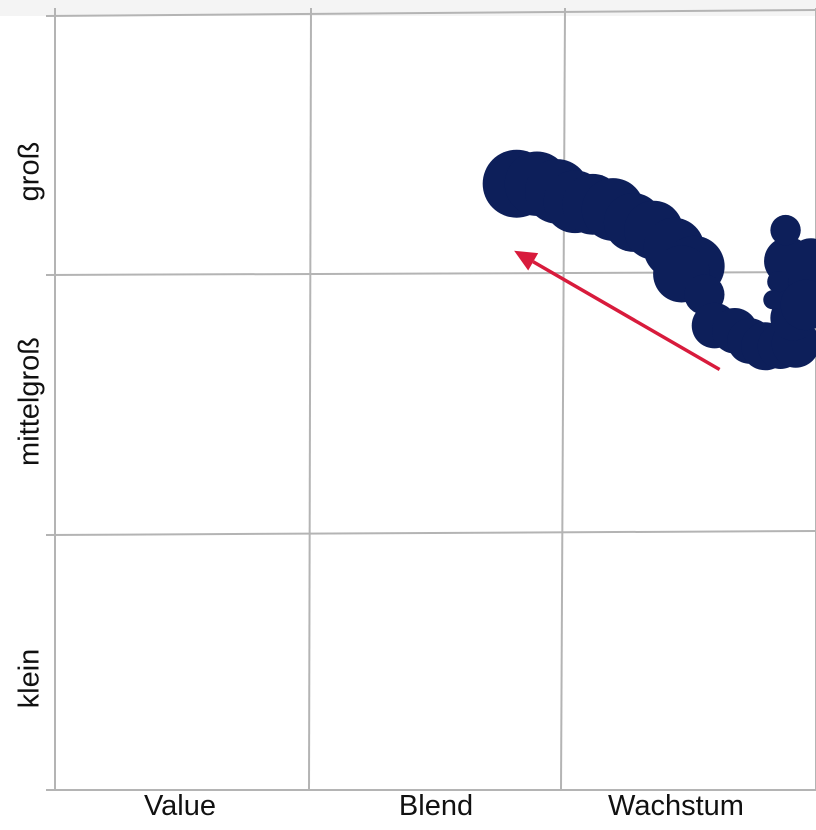 The image size is (816, 830). I want to click on data-points, so click(649, 260).